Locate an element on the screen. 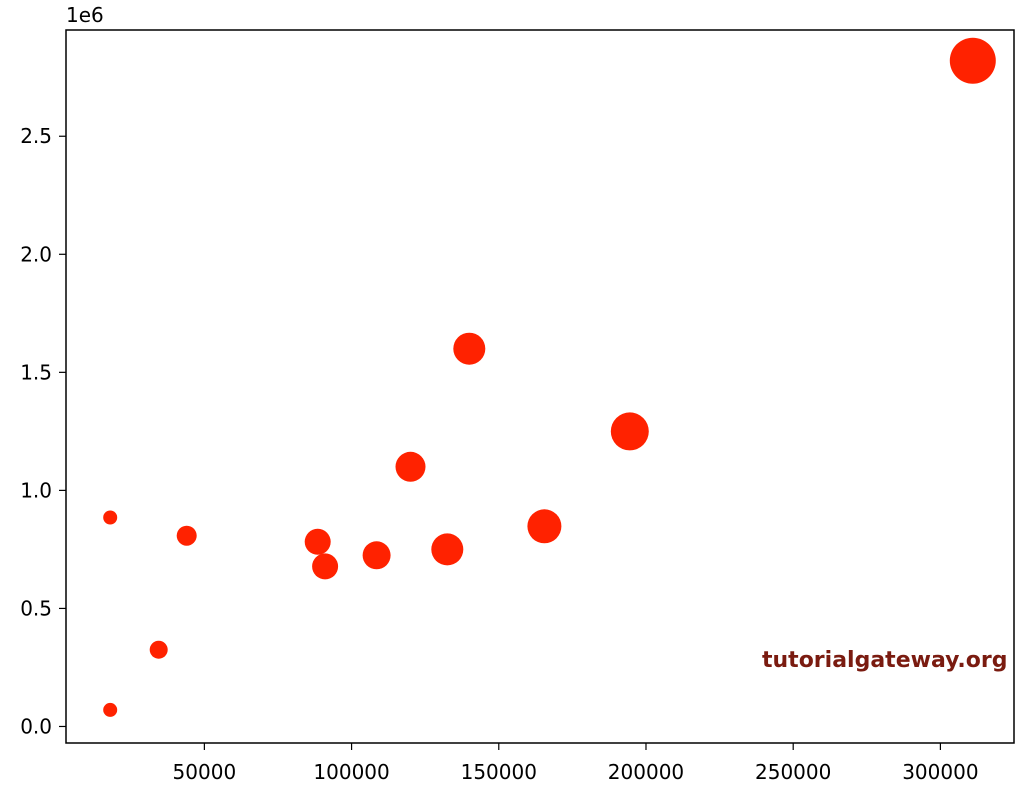 The image size is (1024, 802). y-tick-label: 1.0 is located at coordinates (36, 490).